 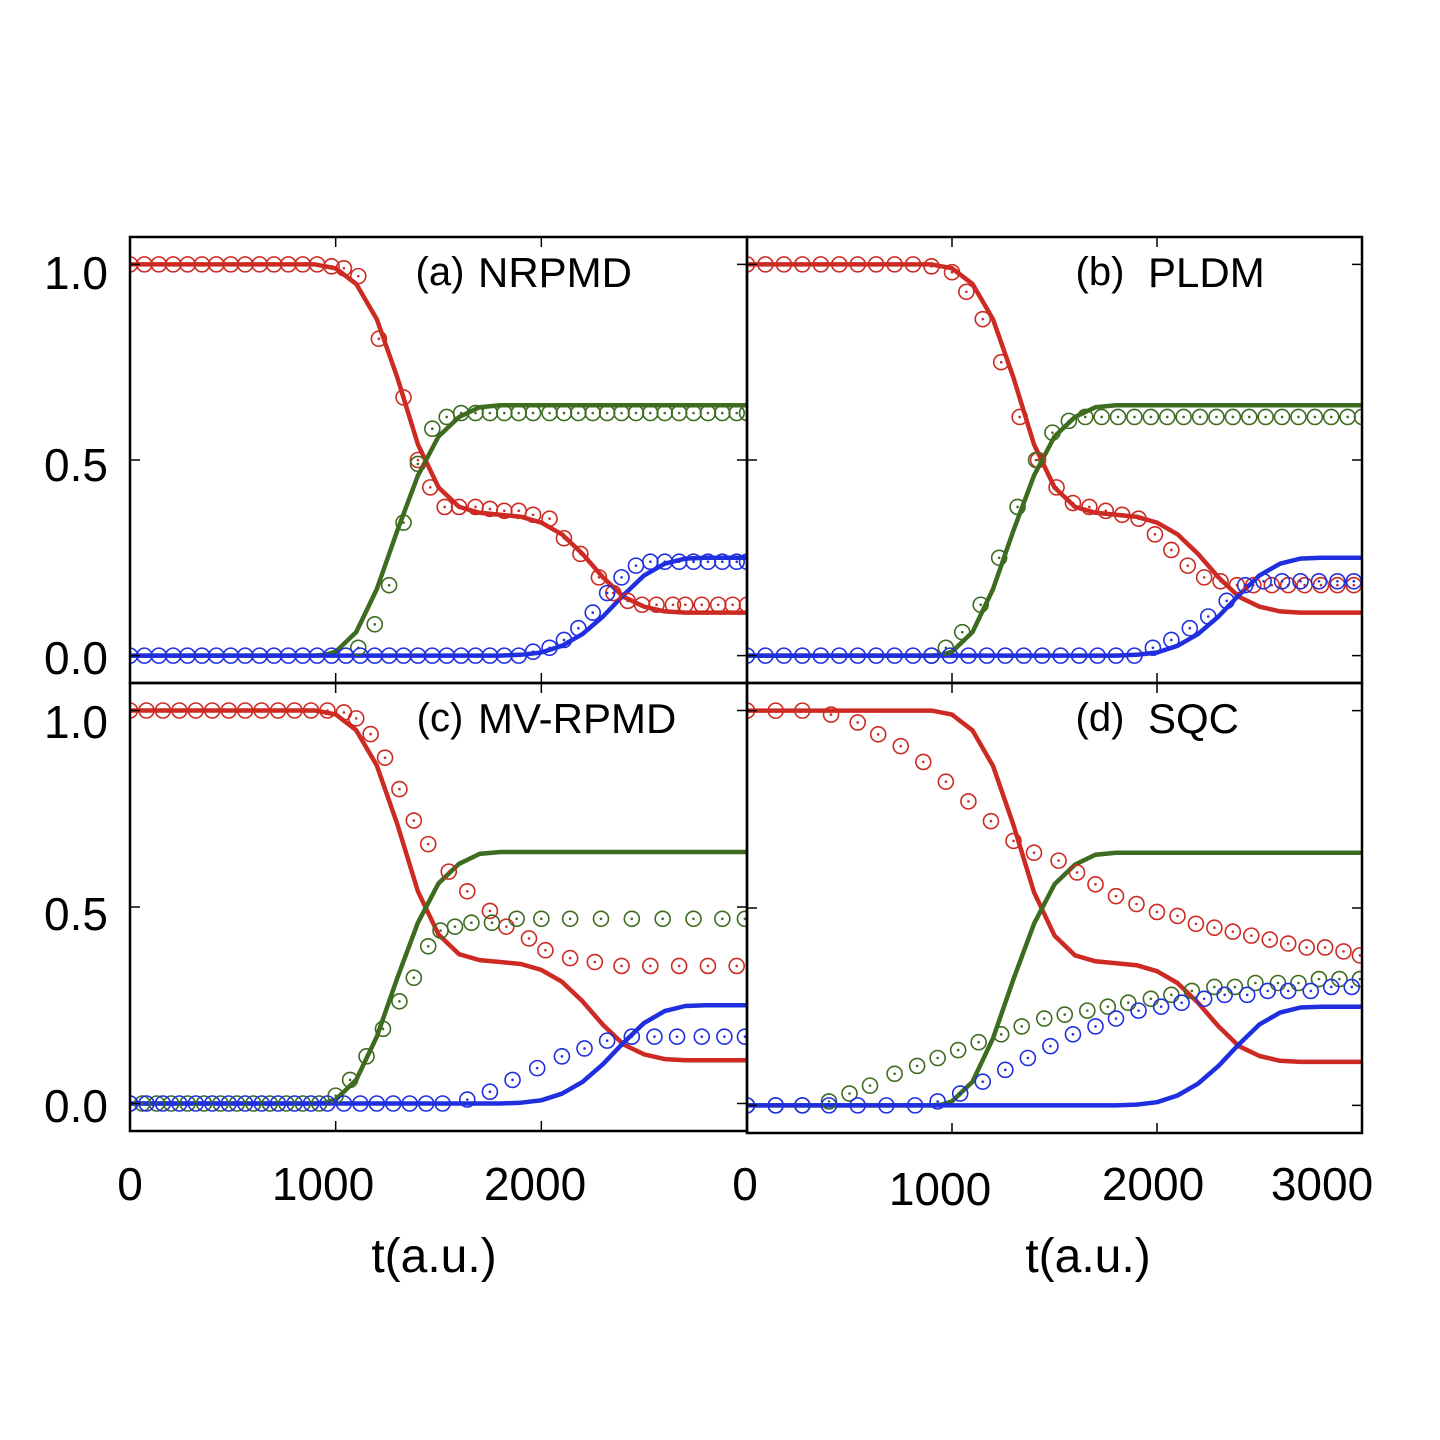 What do you see at coordinates (76, 273) in the screenshot?
I see `y-tick-label-top-1-0: 1.0` at bounding box center [76, 273].